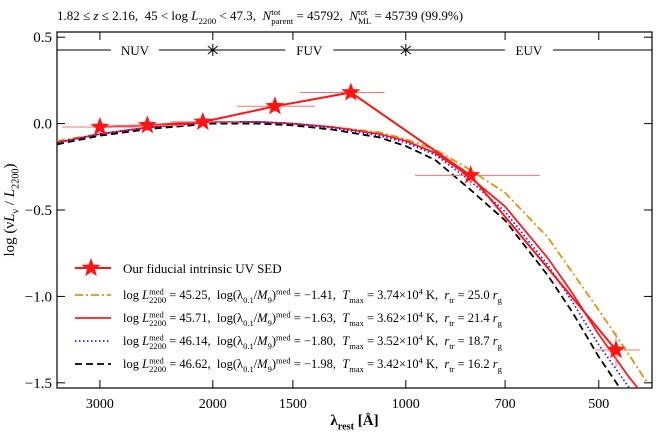  I want to click on y-axis-label: log (νLν / L2200), so click(12, 209).